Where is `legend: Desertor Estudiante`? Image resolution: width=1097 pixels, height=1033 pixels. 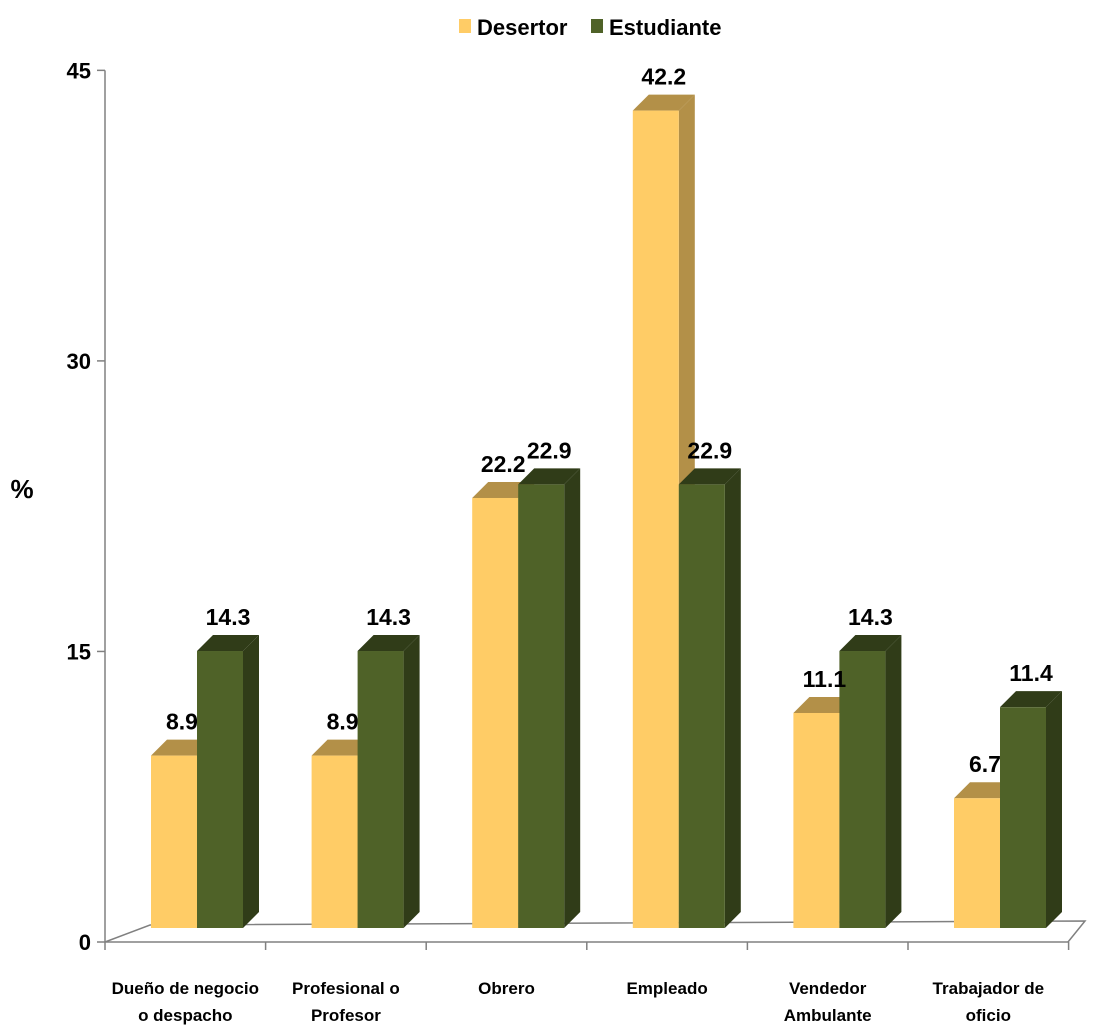
legend: Desertor Estudiante is located at coordinates (590, 27).